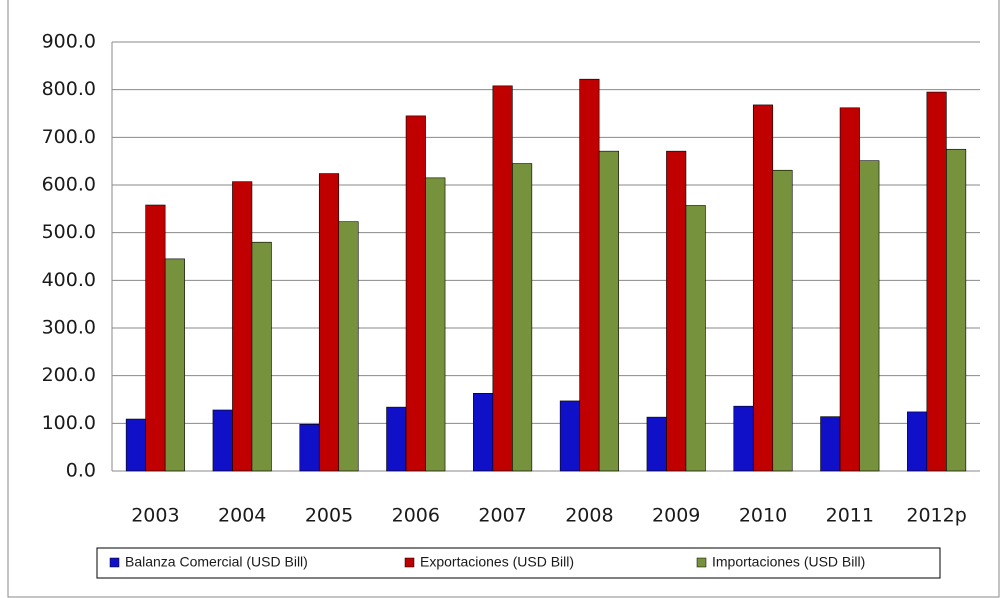 The image size is (1000, 598). Describe the element at coordinates (676, 516) in the screenshot. I see `x-tick-label: 2009` at that location.